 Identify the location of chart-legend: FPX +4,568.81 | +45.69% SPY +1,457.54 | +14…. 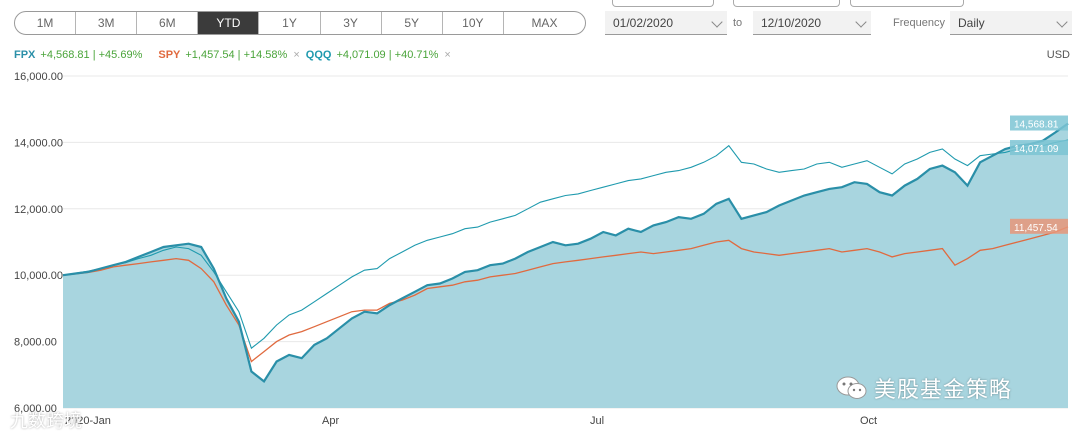
(235, 55).